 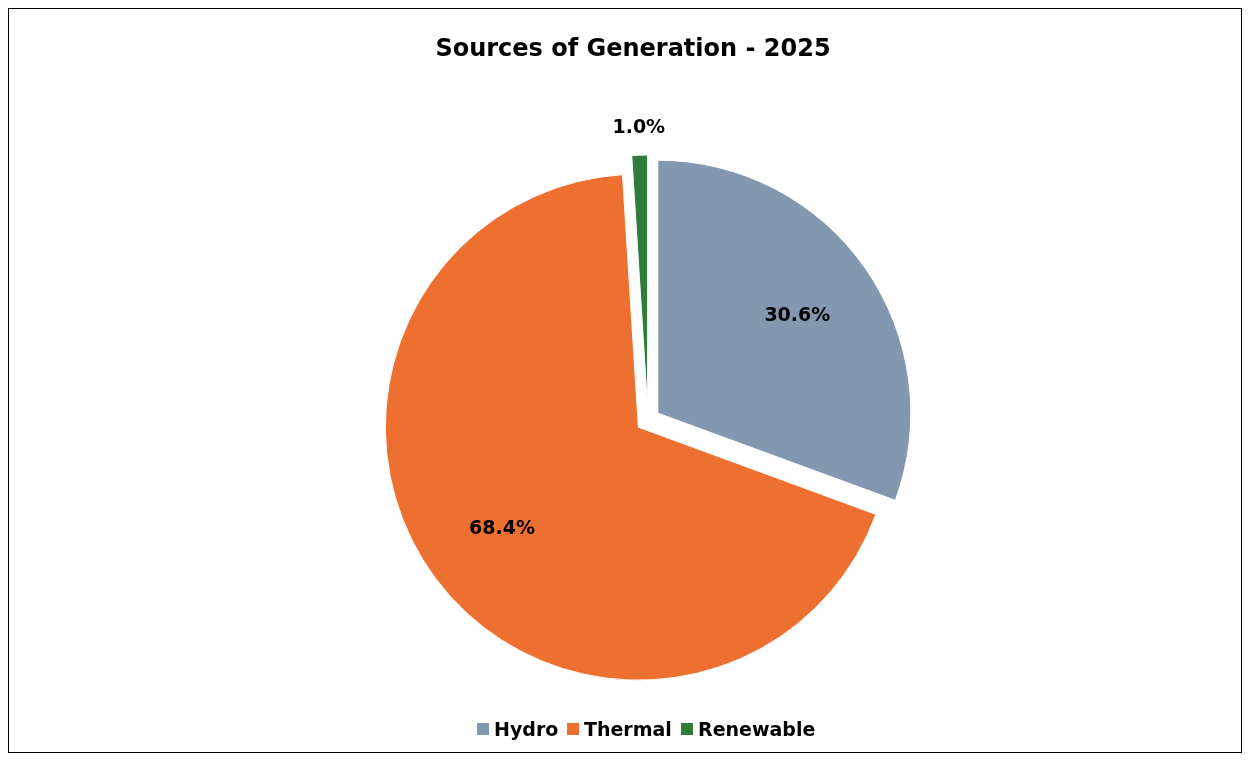 I want to click on data-label: 1.0%, so click(x=639, y=125).